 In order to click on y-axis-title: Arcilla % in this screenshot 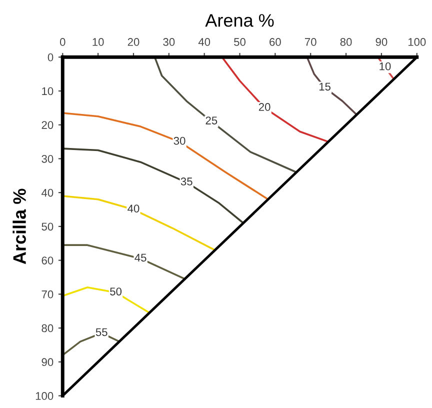, I will do `click(19, 226)`.